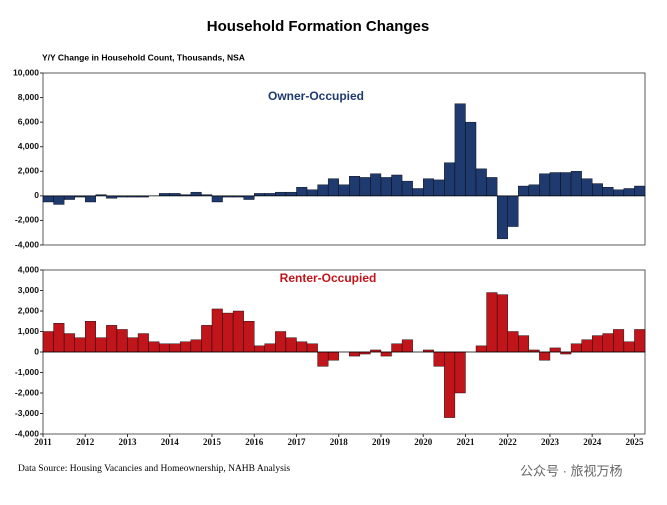 This screenshot has width=667, height=505. What do you see at coordinates (328, 278) in the screenshot?
I see `panel-title: Renter-Occupied` at bounding box center [328, 278].